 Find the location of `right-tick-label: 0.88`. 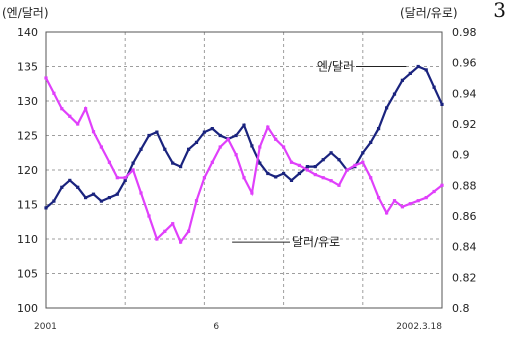

right-tick-label: 0.88 is located at coordinates (464, 185).